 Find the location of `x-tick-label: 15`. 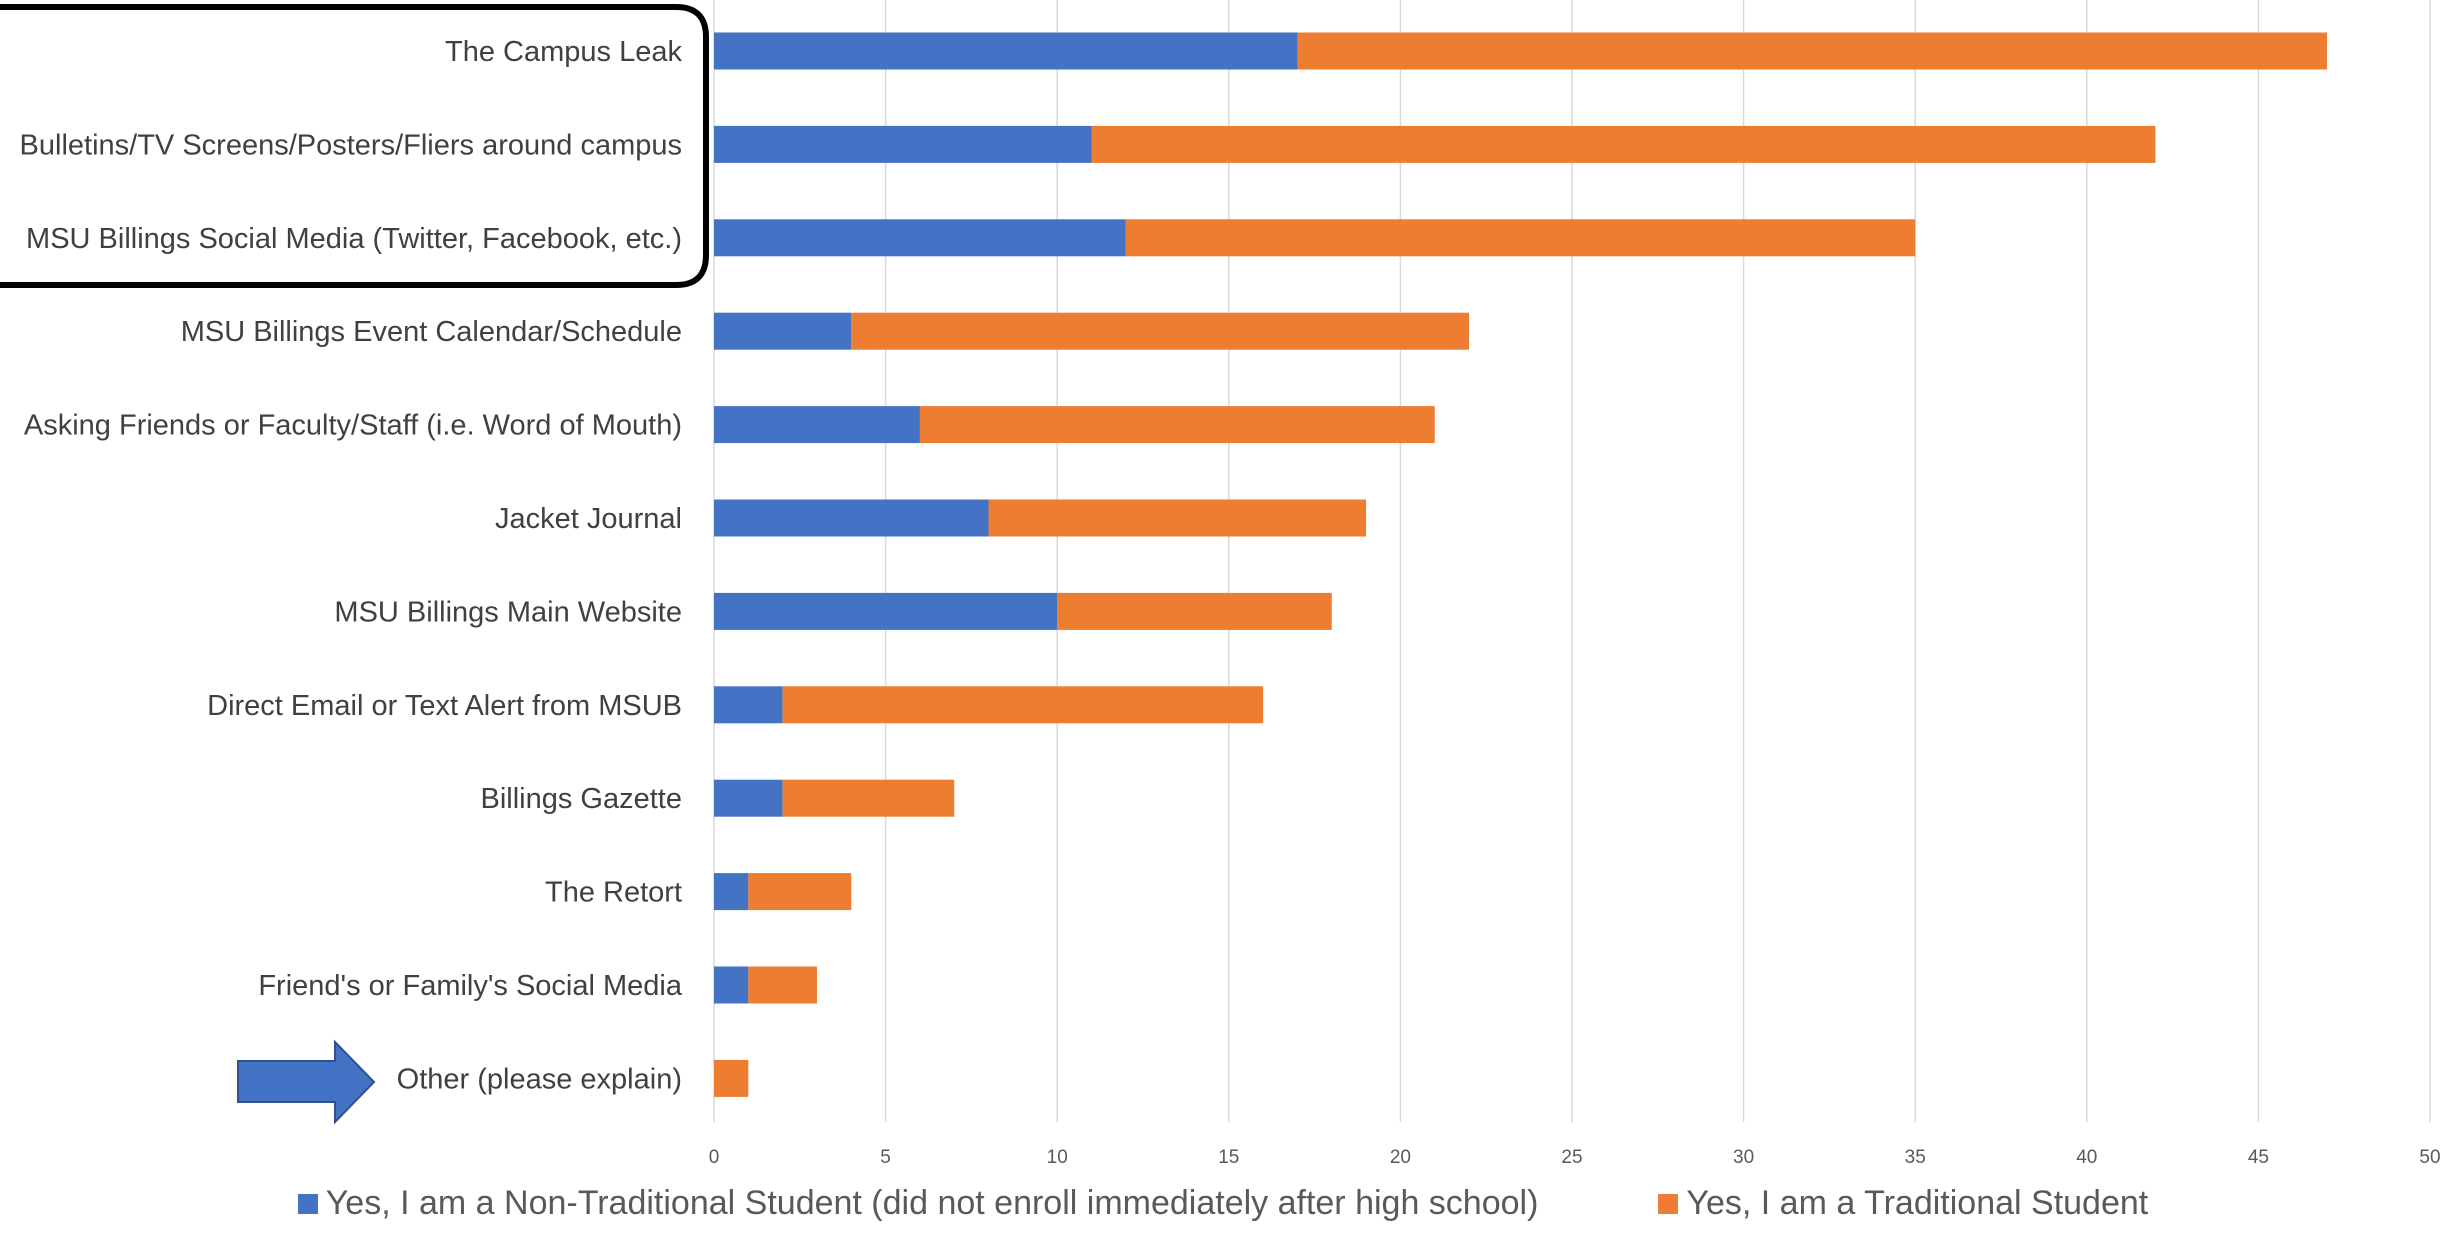

x-tick-label: 15 is located at coordinates (1228, 1157).